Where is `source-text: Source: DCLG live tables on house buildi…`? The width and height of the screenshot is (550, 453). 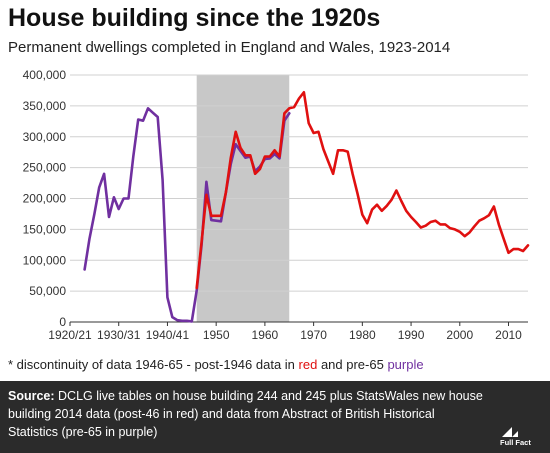
source-text: Source: DCLG live tables on house buildi… is located at coordinates (245, 414).